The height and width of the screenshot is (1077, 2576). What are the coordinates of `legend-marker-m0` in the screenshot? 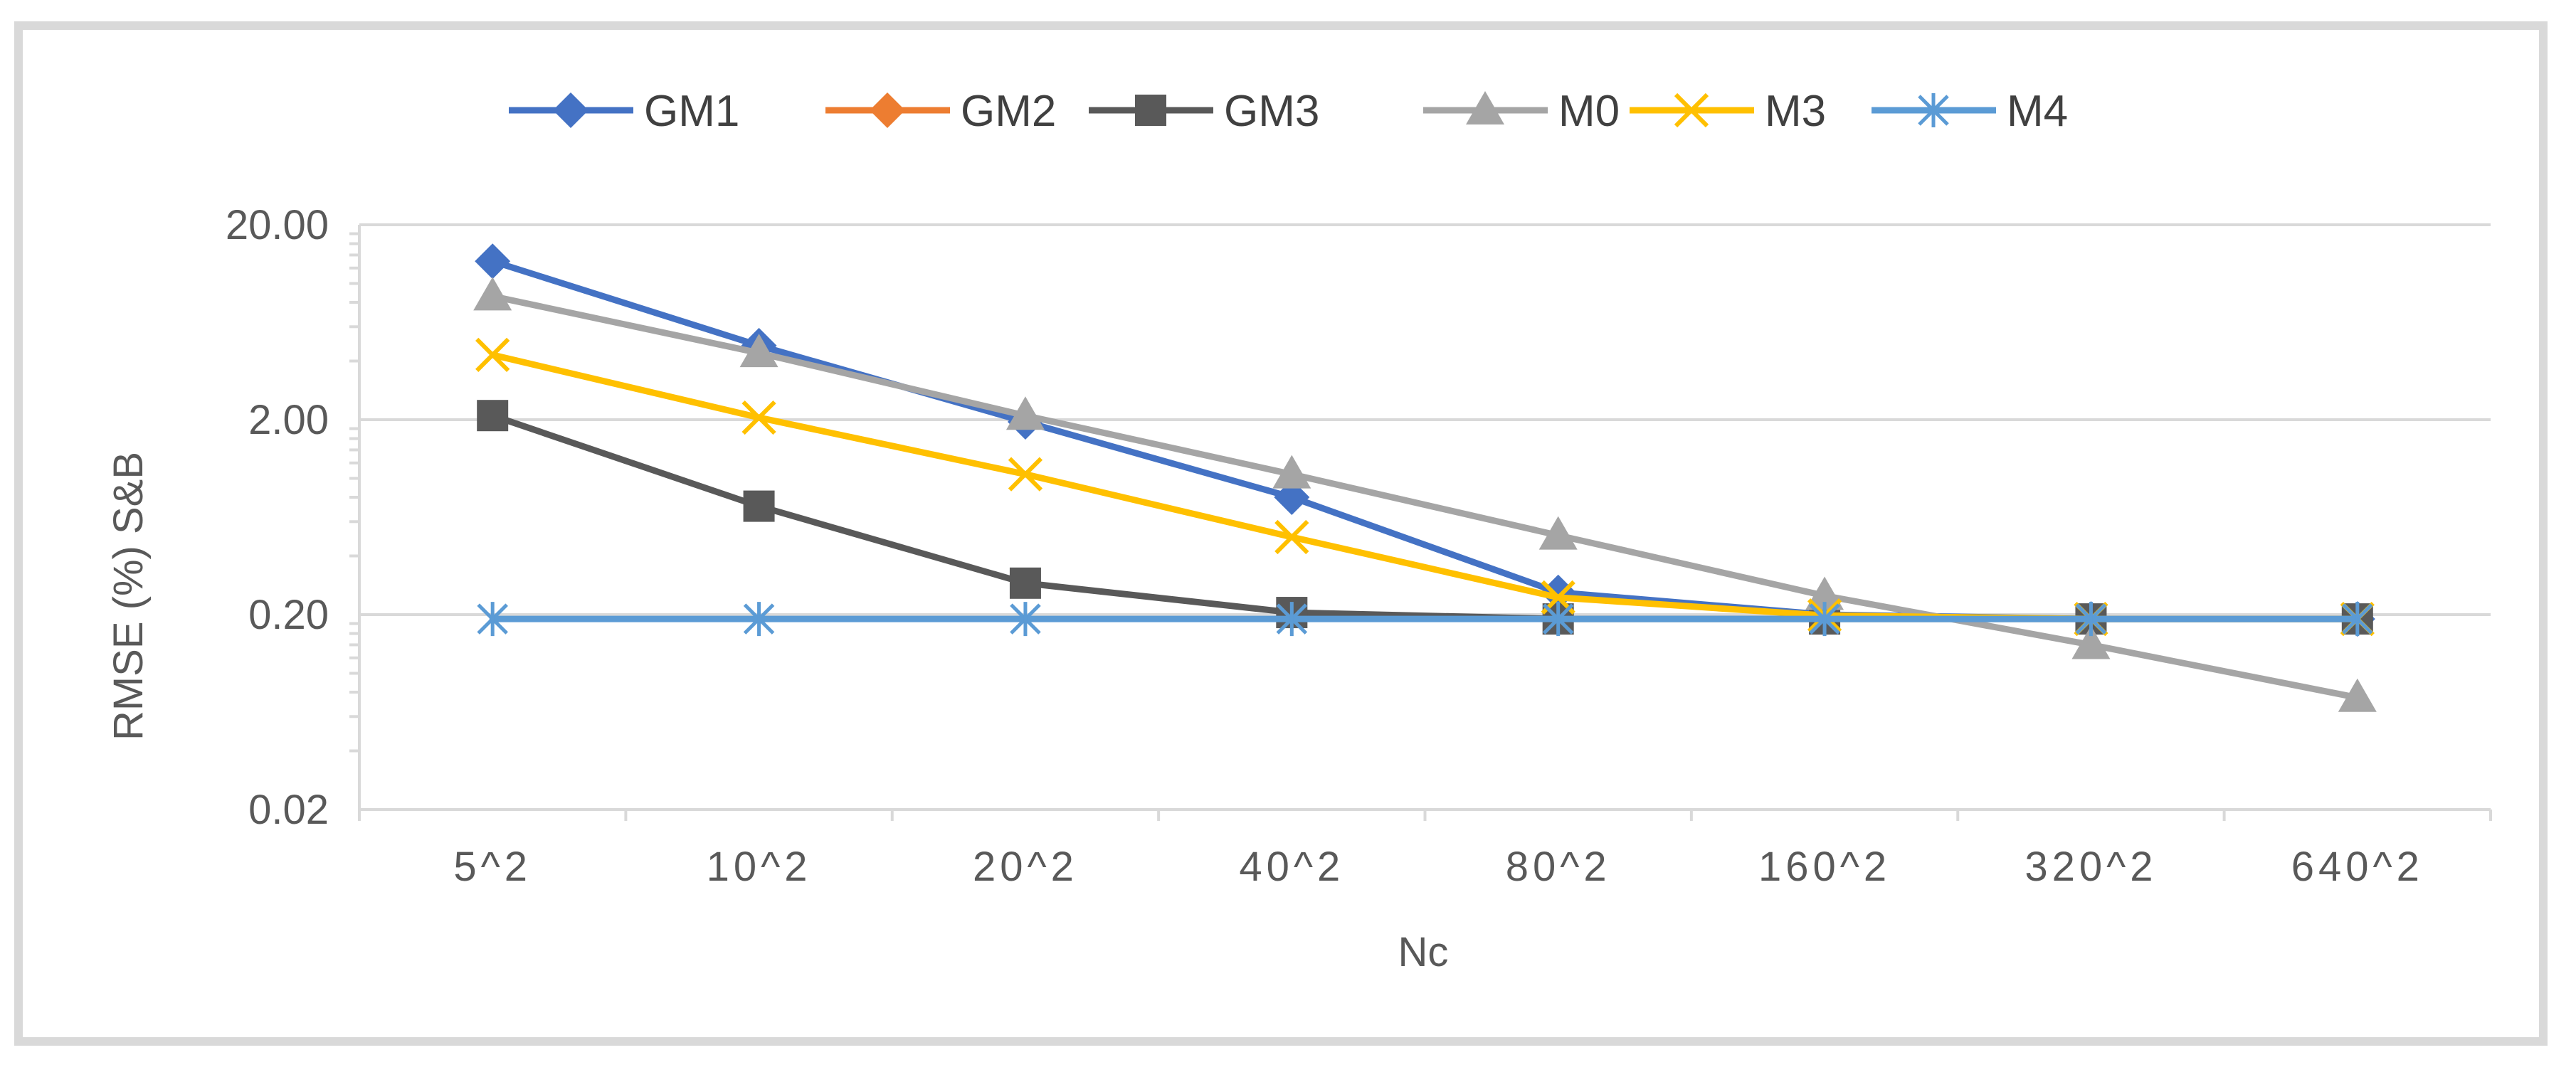 It's located at (1485, 107).